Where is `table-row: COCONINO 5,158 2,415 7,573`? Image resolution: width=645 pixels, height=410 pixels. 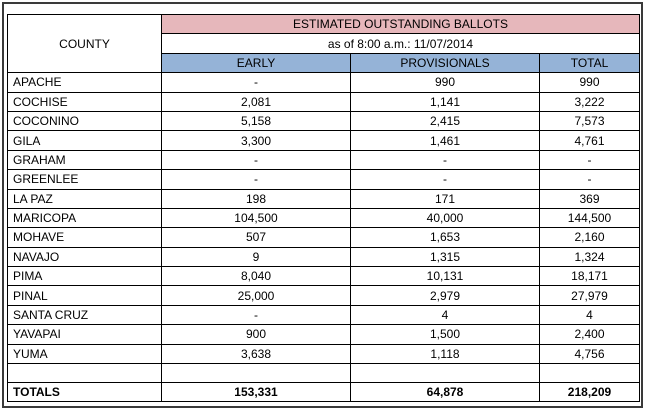 table-row: COCONINO 5,158 2,415 7,573 is located at coordinates (323, 121).